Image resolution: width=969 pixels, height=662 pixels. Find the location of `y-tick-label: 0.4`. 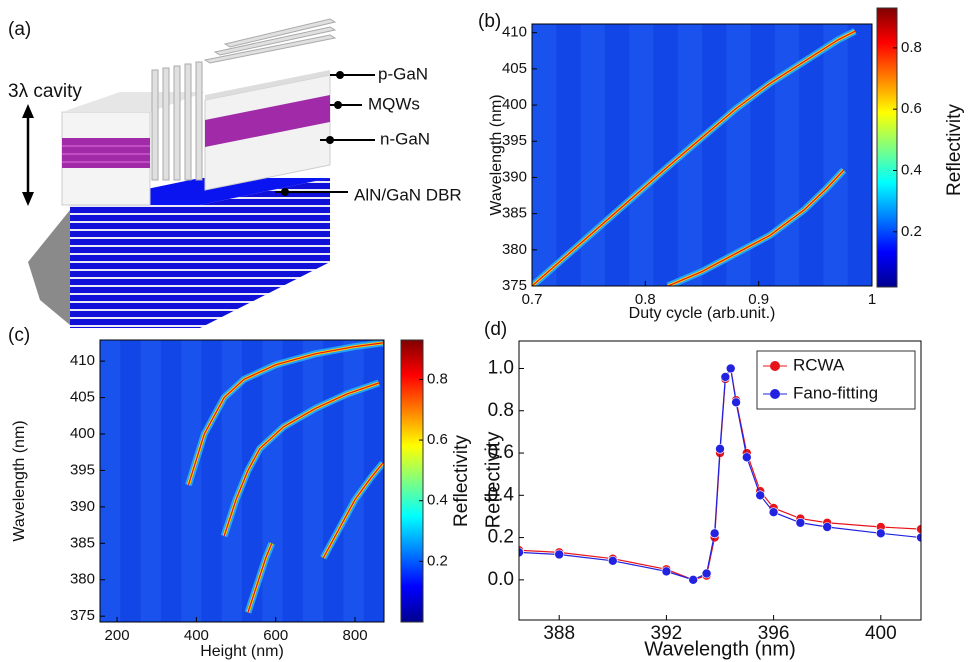

y-tick-label: 0.4 is located at coordinates (501, 494).